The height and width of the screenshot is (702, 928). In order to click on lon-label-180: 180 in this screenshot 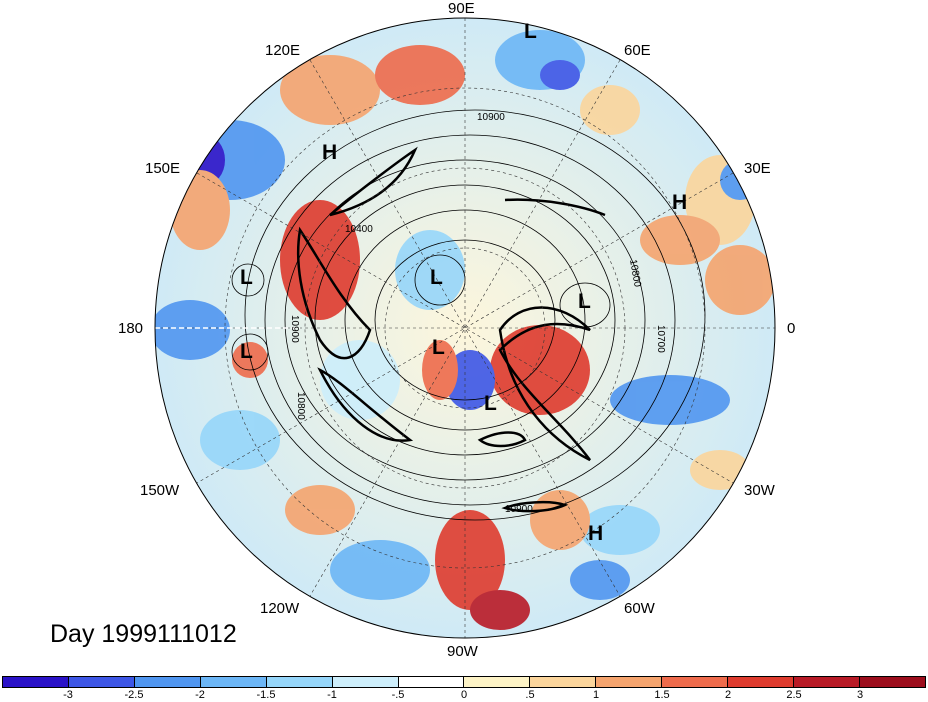, I will do `click(131, 328)`.